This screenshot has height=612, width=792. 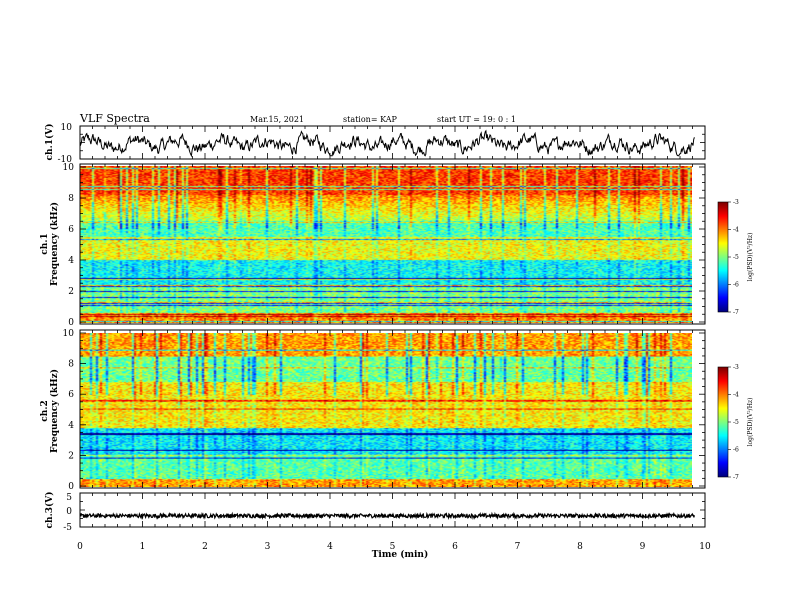 What do you see at coordinates (277, 119) in the screenshot?
I see `date-label: Mar.15, 2021` at bounding box center [277, 119].